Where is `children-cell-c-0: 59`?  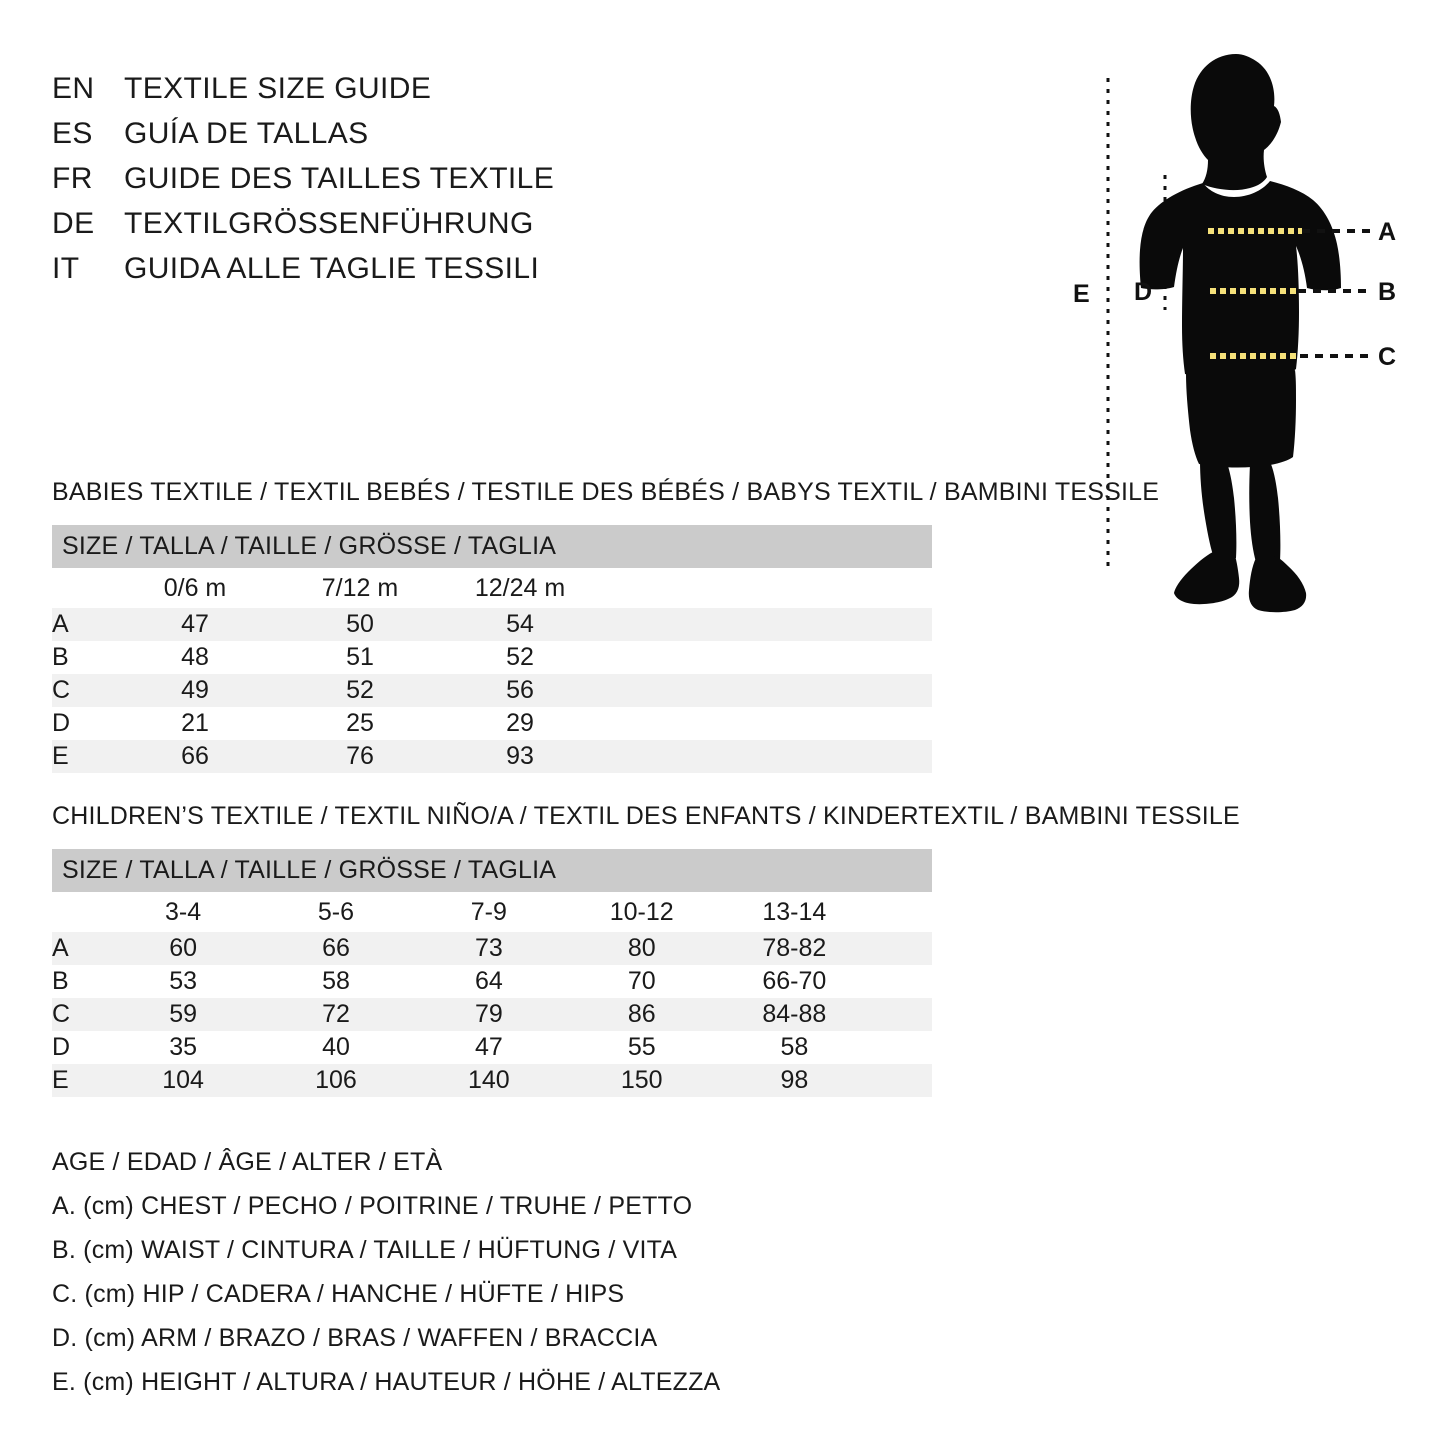
children-cell-c-0: 59 is located at coordinates (183, 1014).